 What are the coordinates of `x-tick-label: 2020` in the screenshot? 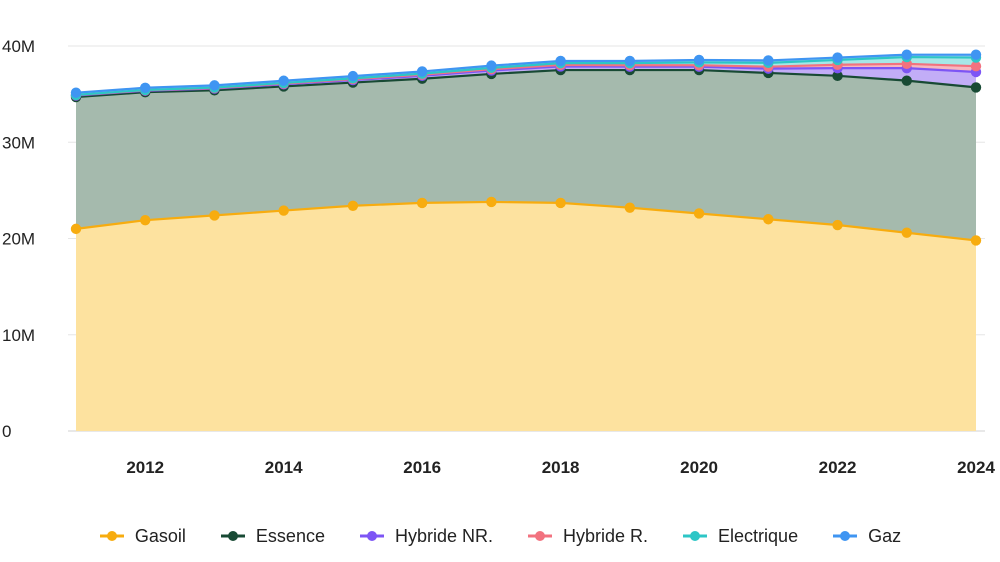 It's located at (699, 467).